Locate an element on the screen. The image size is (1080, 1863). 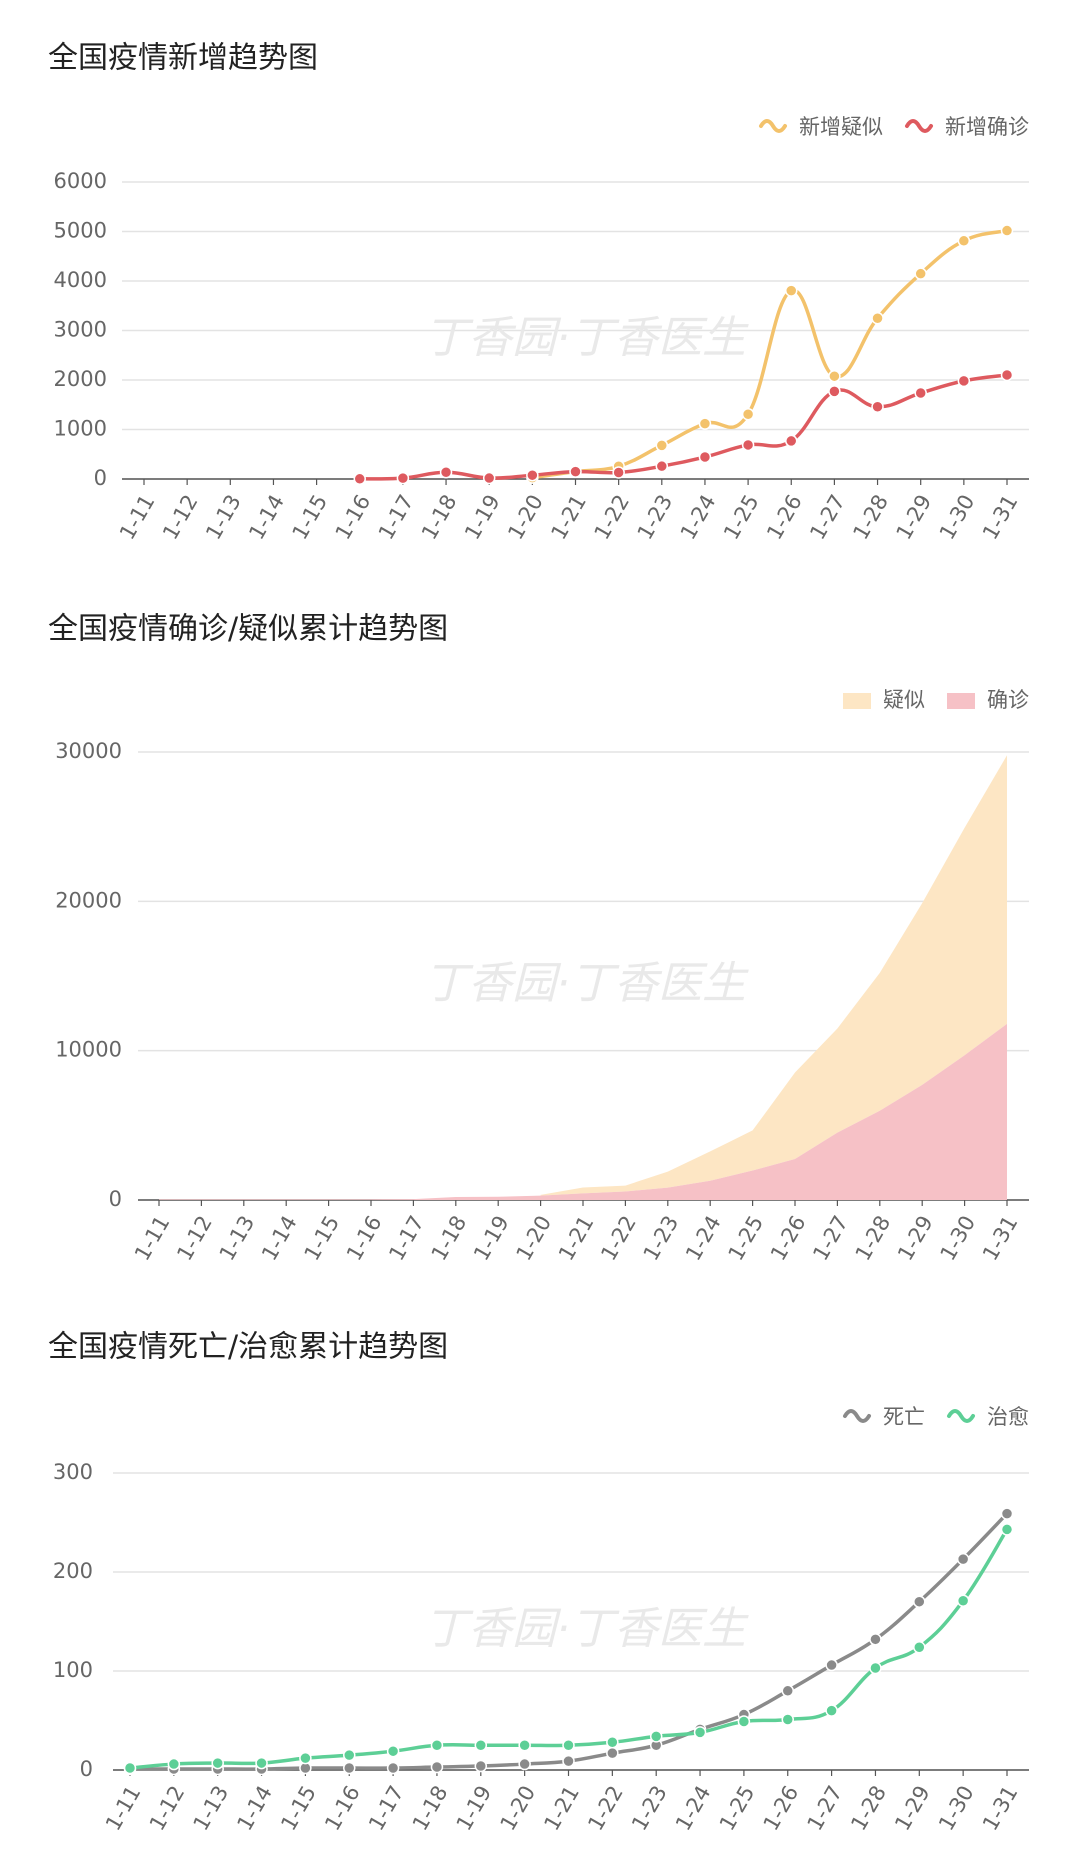
y-tick-label: 200 is located at coordinates (73, 1571).